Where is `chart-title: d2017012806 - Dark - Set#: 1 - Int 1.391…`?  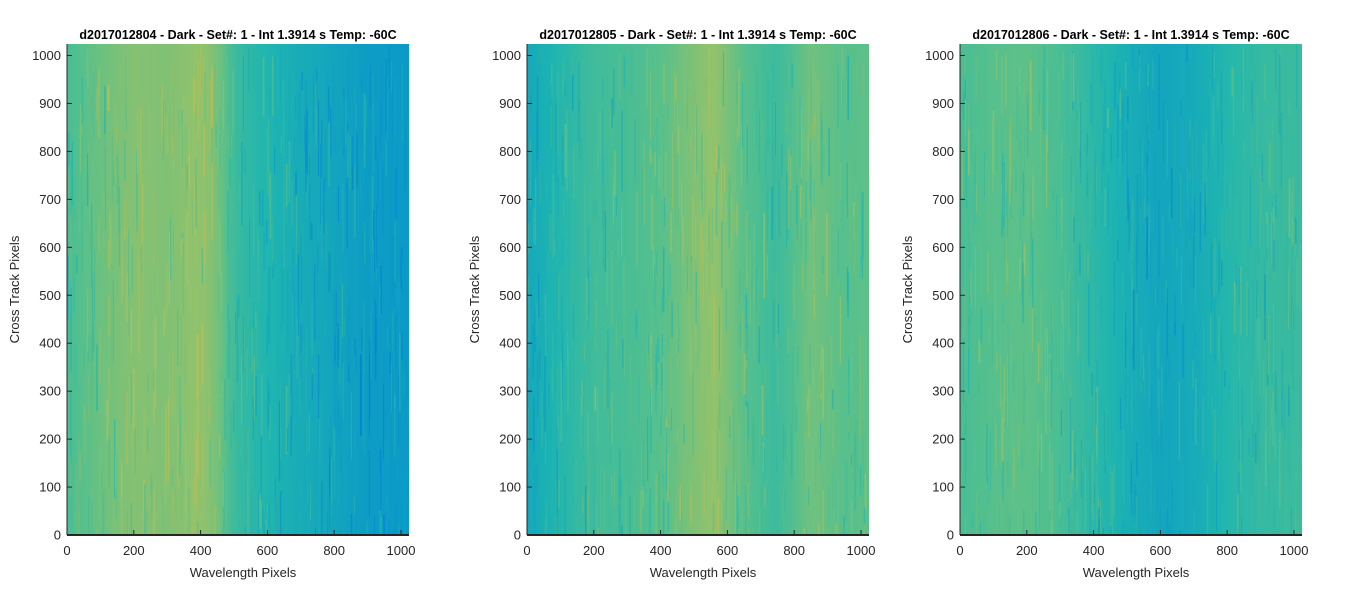 chart-title: d2017012806 - Dark - Set#: 1 - Int 1.391… is located at coordinates (1130, 35).